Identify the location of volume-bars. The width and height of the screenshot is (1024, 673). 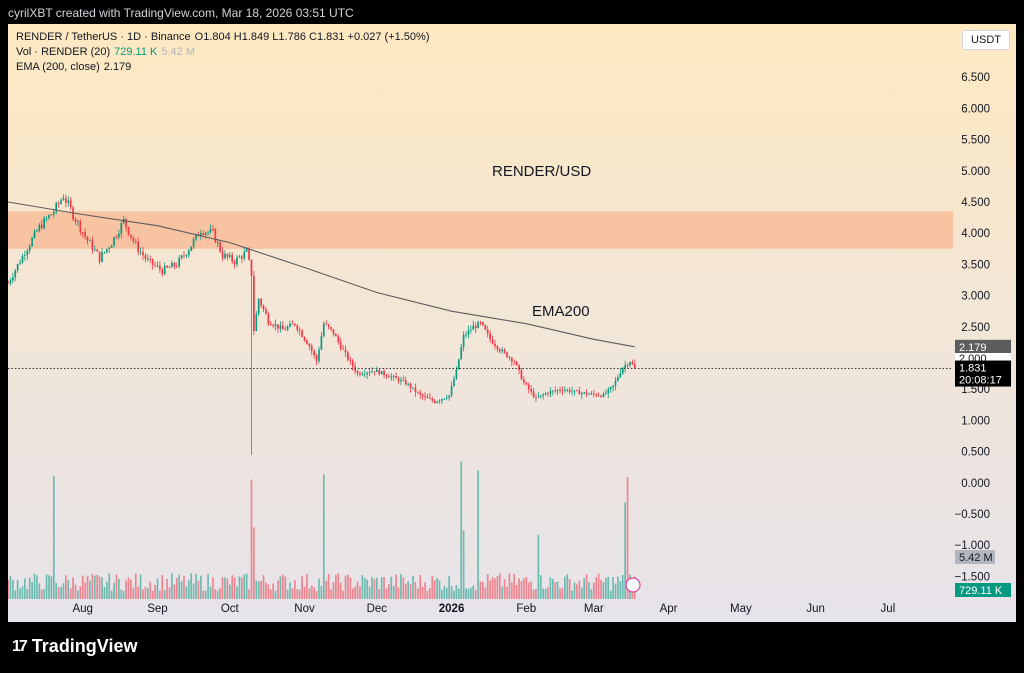
(322, 530).